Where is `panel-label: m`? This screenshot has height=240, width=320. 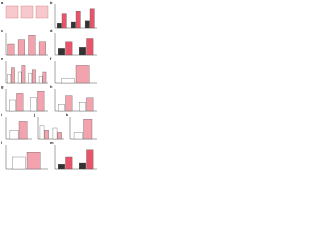
panel-label: m is located at coordinates (52, 142).